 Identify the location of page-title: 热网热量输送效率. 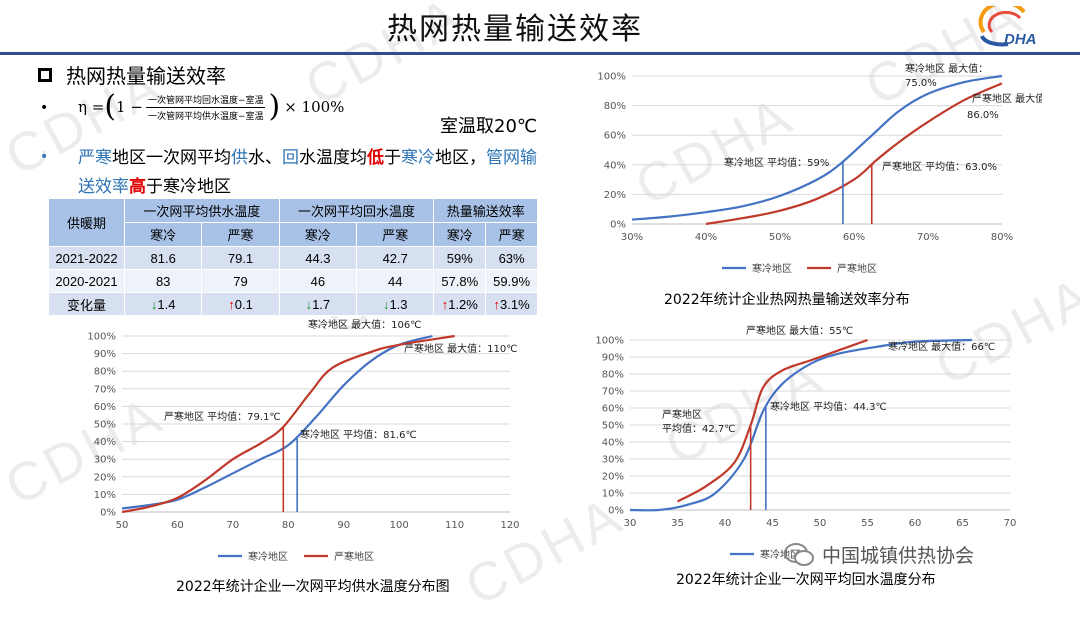
(515, 29).